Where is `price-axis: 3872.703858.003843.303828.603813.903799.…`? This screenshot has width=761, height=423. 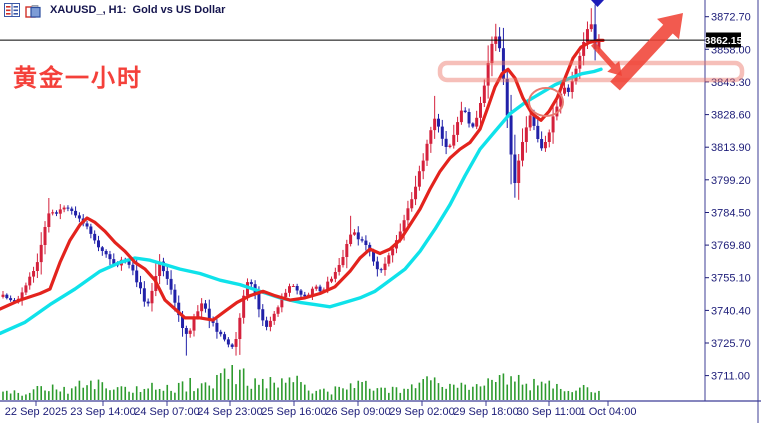
price-axis: 3872.703858.003843.303828.603813.903799.… is located at coordinates (731, 211).